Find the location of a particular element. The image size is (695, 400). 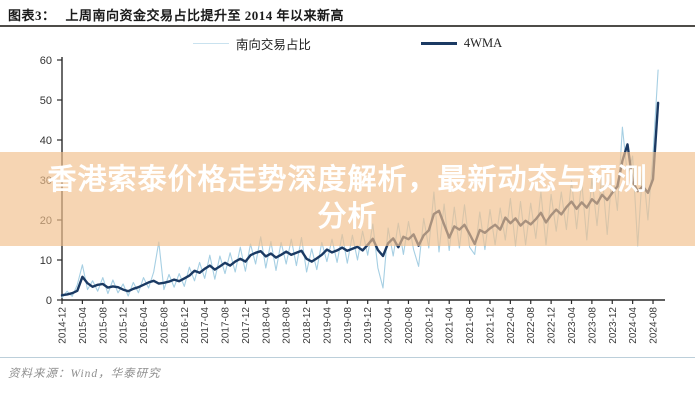

data-source-note: 资料来源：Wind，华泰研究 is located at coordinates (84, 374).